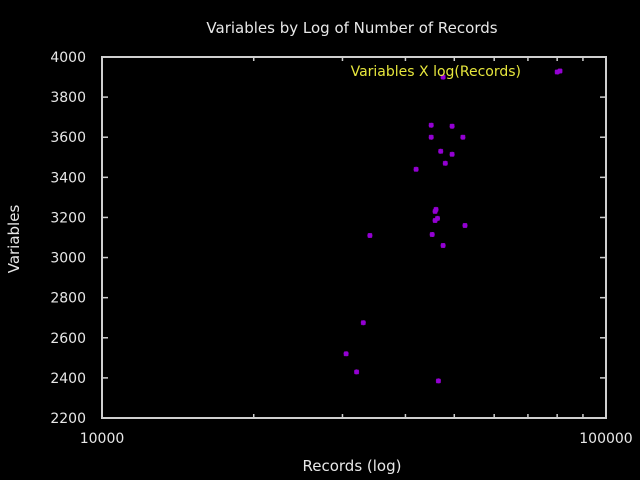 This screenshot has width=640, height=480. I want to click on x-axis-label: Records (log), so click(352, 466).